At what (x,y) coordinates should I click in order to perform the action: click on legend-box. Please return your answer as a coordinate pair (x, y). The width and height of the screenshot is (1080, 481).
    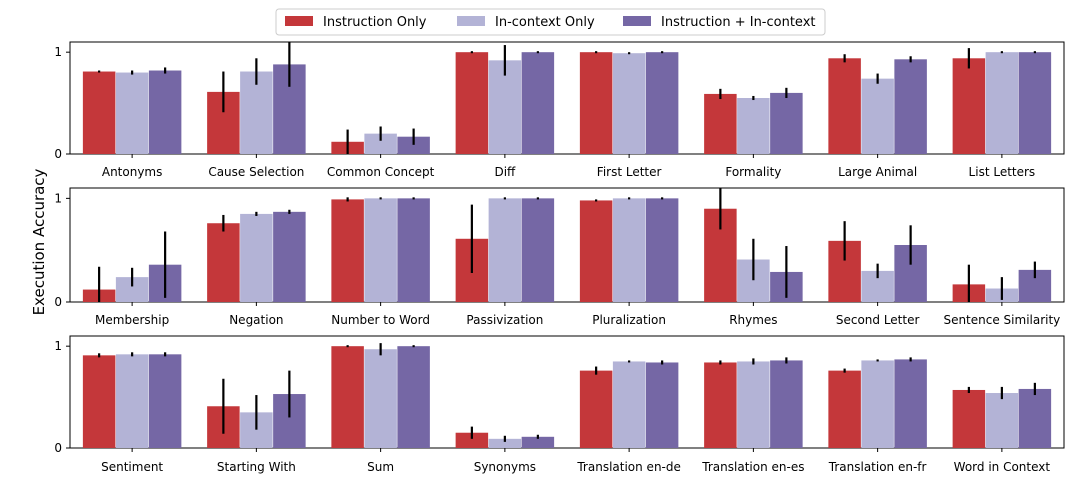
    Looking at the image, I should click on (550, 22).